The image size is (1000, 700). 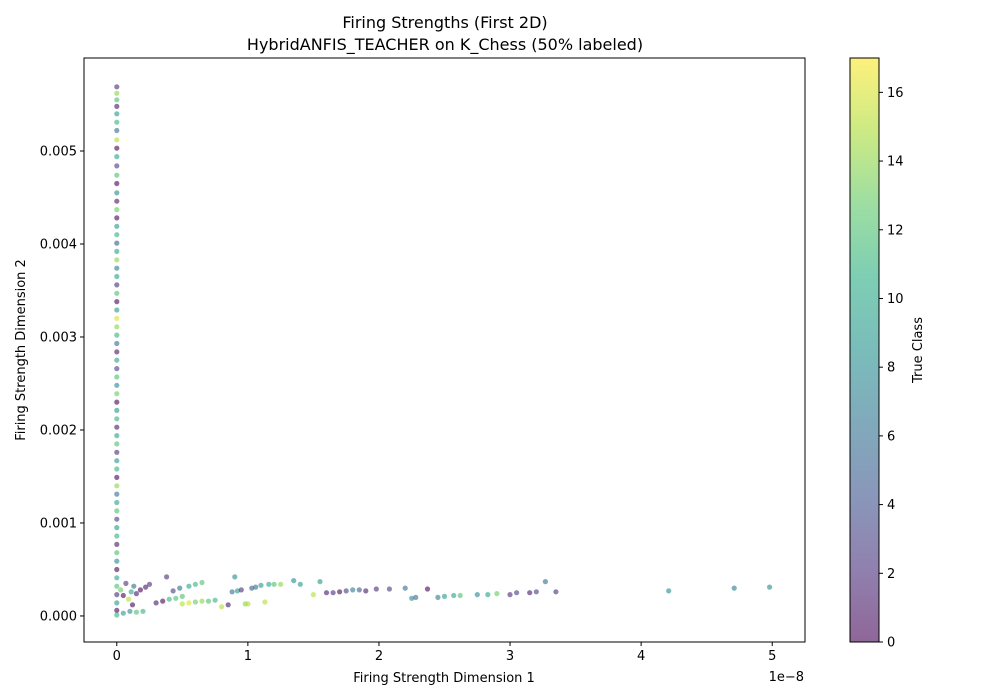 What do you see at coordinates (248, 656) in the screenshot?
I see `x-tick-label: 1` at bounding box center [248, 656].